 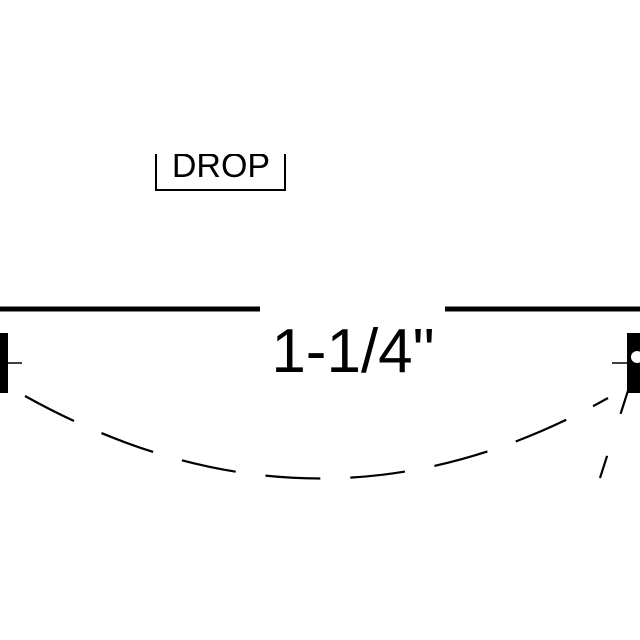 I want to click on dimension-line: 1-1/4", so click(x=320, y=346).